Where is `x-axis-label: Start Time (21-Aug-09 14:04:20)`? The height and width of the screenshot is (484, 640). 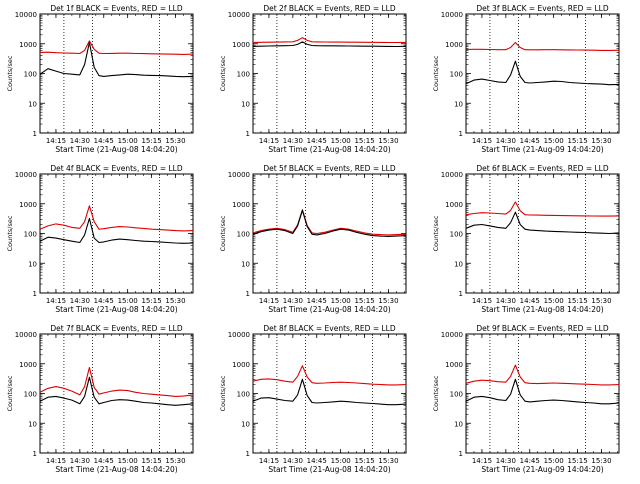 x-axis-label: Start Time (21-Aug-09 14:04:20) is located at coordinates (542, 469).